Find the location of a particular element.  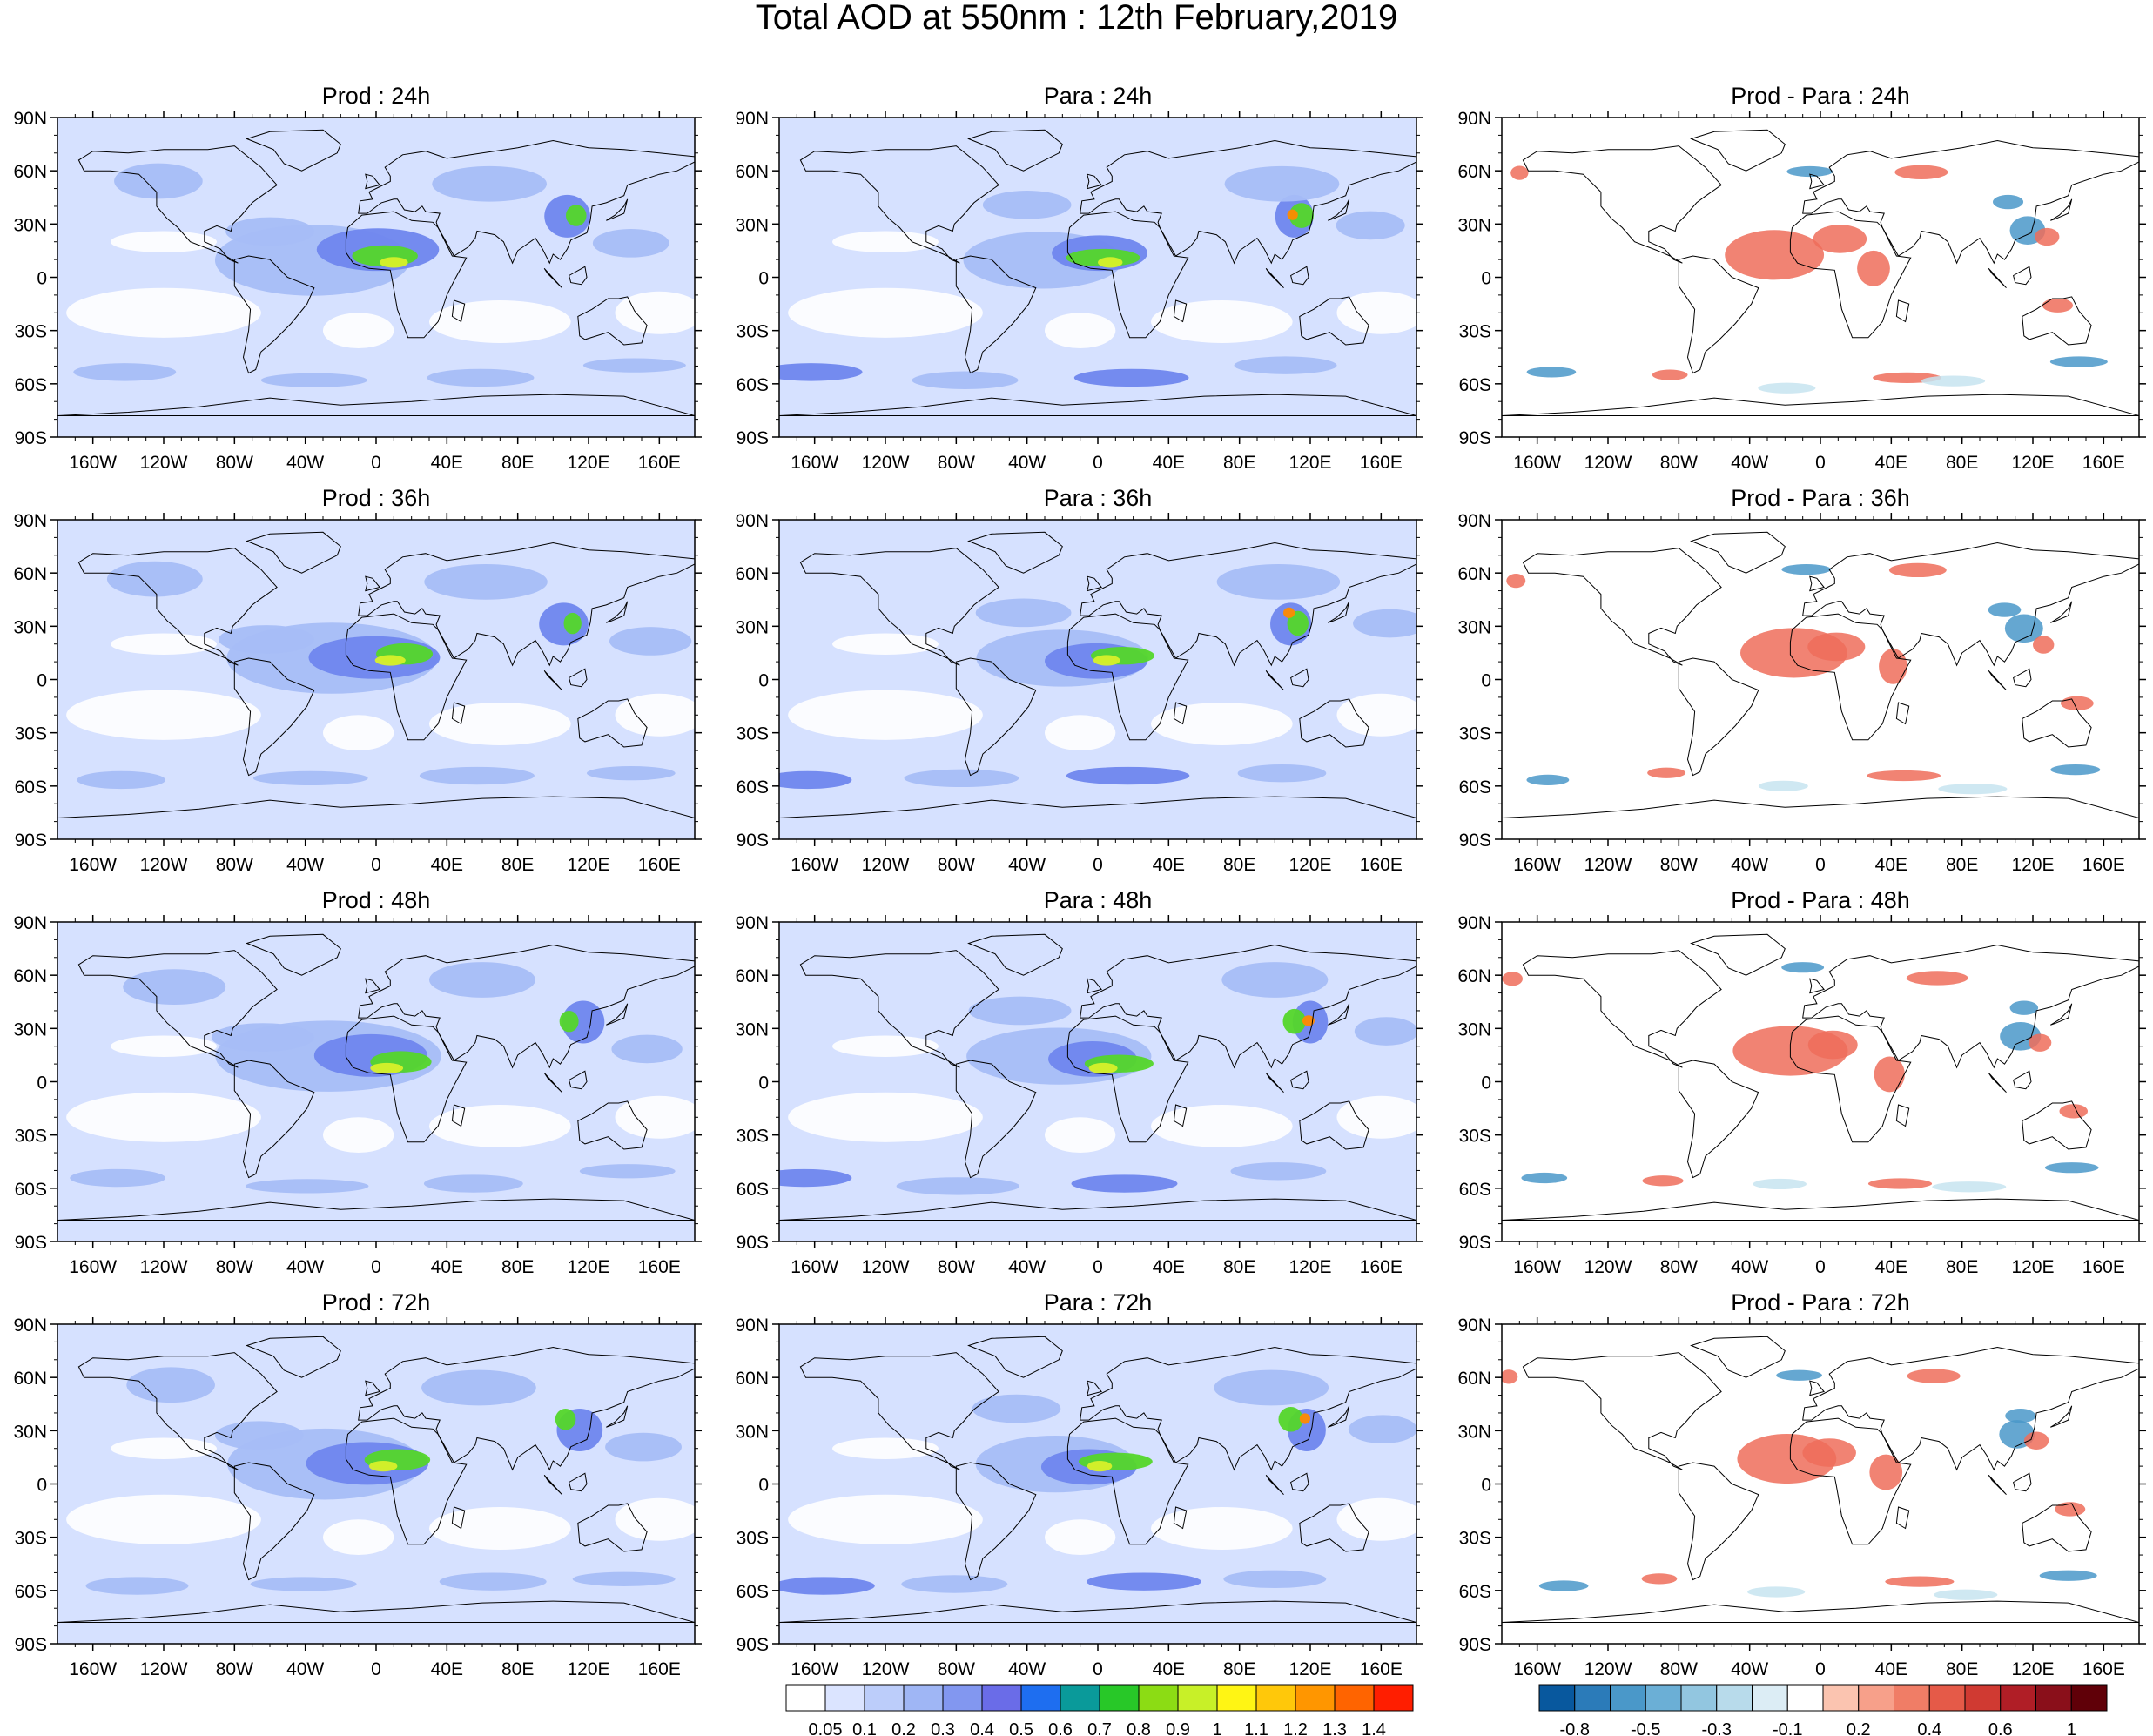

lon-tick-label: 40W is located at coordinates (305, 1669).